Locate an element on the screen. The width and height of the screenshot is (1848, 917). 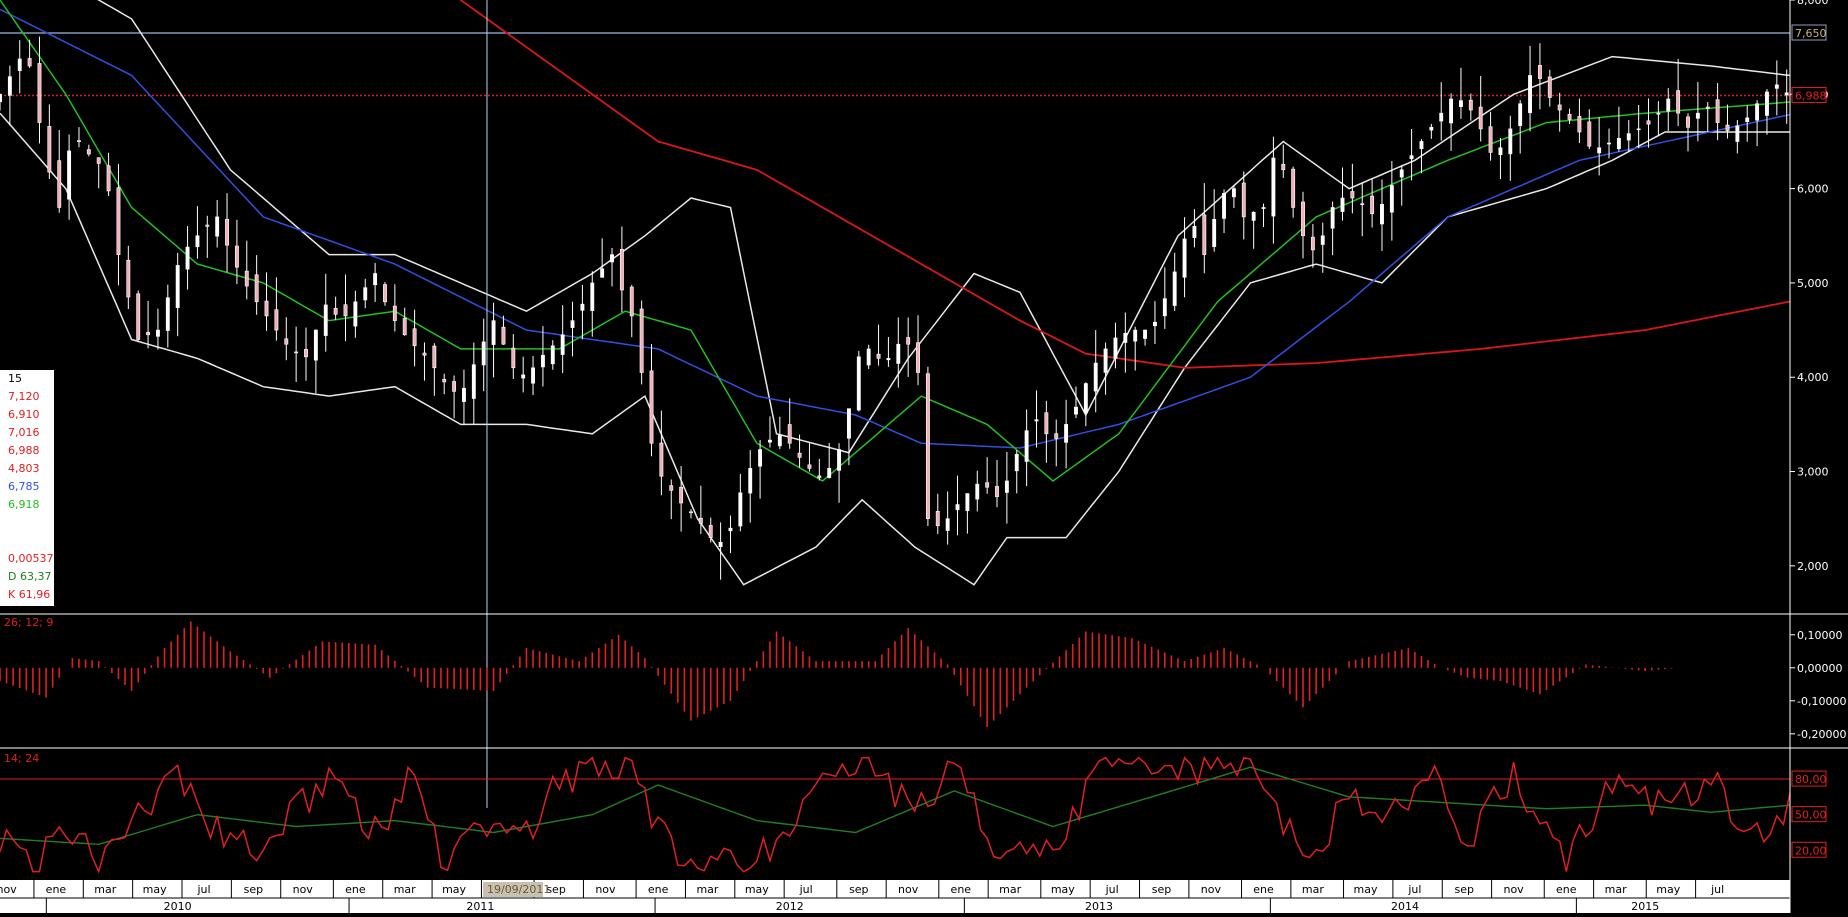
year-label: 2014 is located at coordinates (1405, 906).